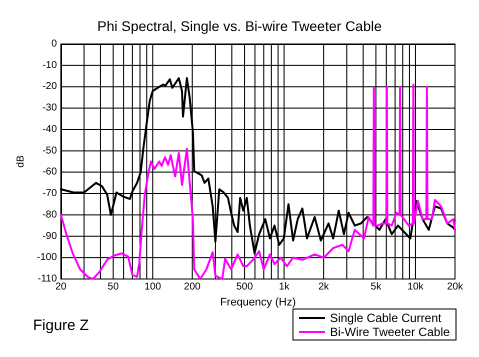 This screenshot has width=479, height=357. Describe the element at coordinates (390, 332) in the screenshot. I see `legend-label: Bi-Wire Tweeter Cable` at that location.